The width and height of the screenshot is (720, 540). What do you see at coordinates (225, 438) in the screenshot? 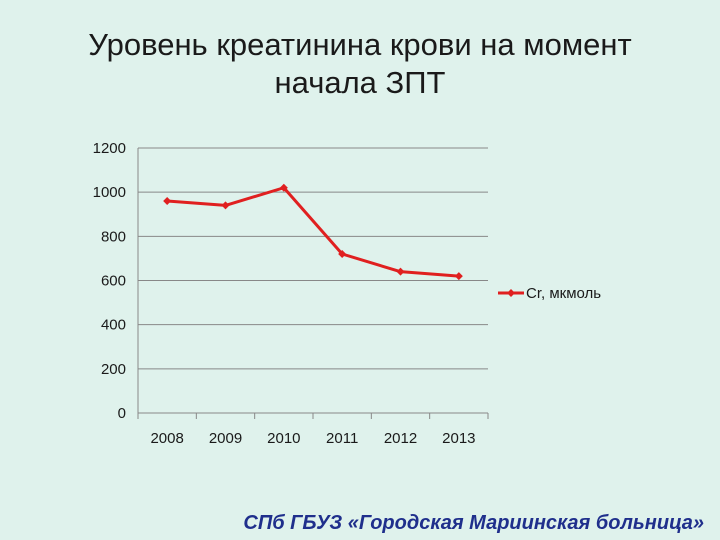
I see `x-tick-label: 2009` at bounding box center [225, 438].